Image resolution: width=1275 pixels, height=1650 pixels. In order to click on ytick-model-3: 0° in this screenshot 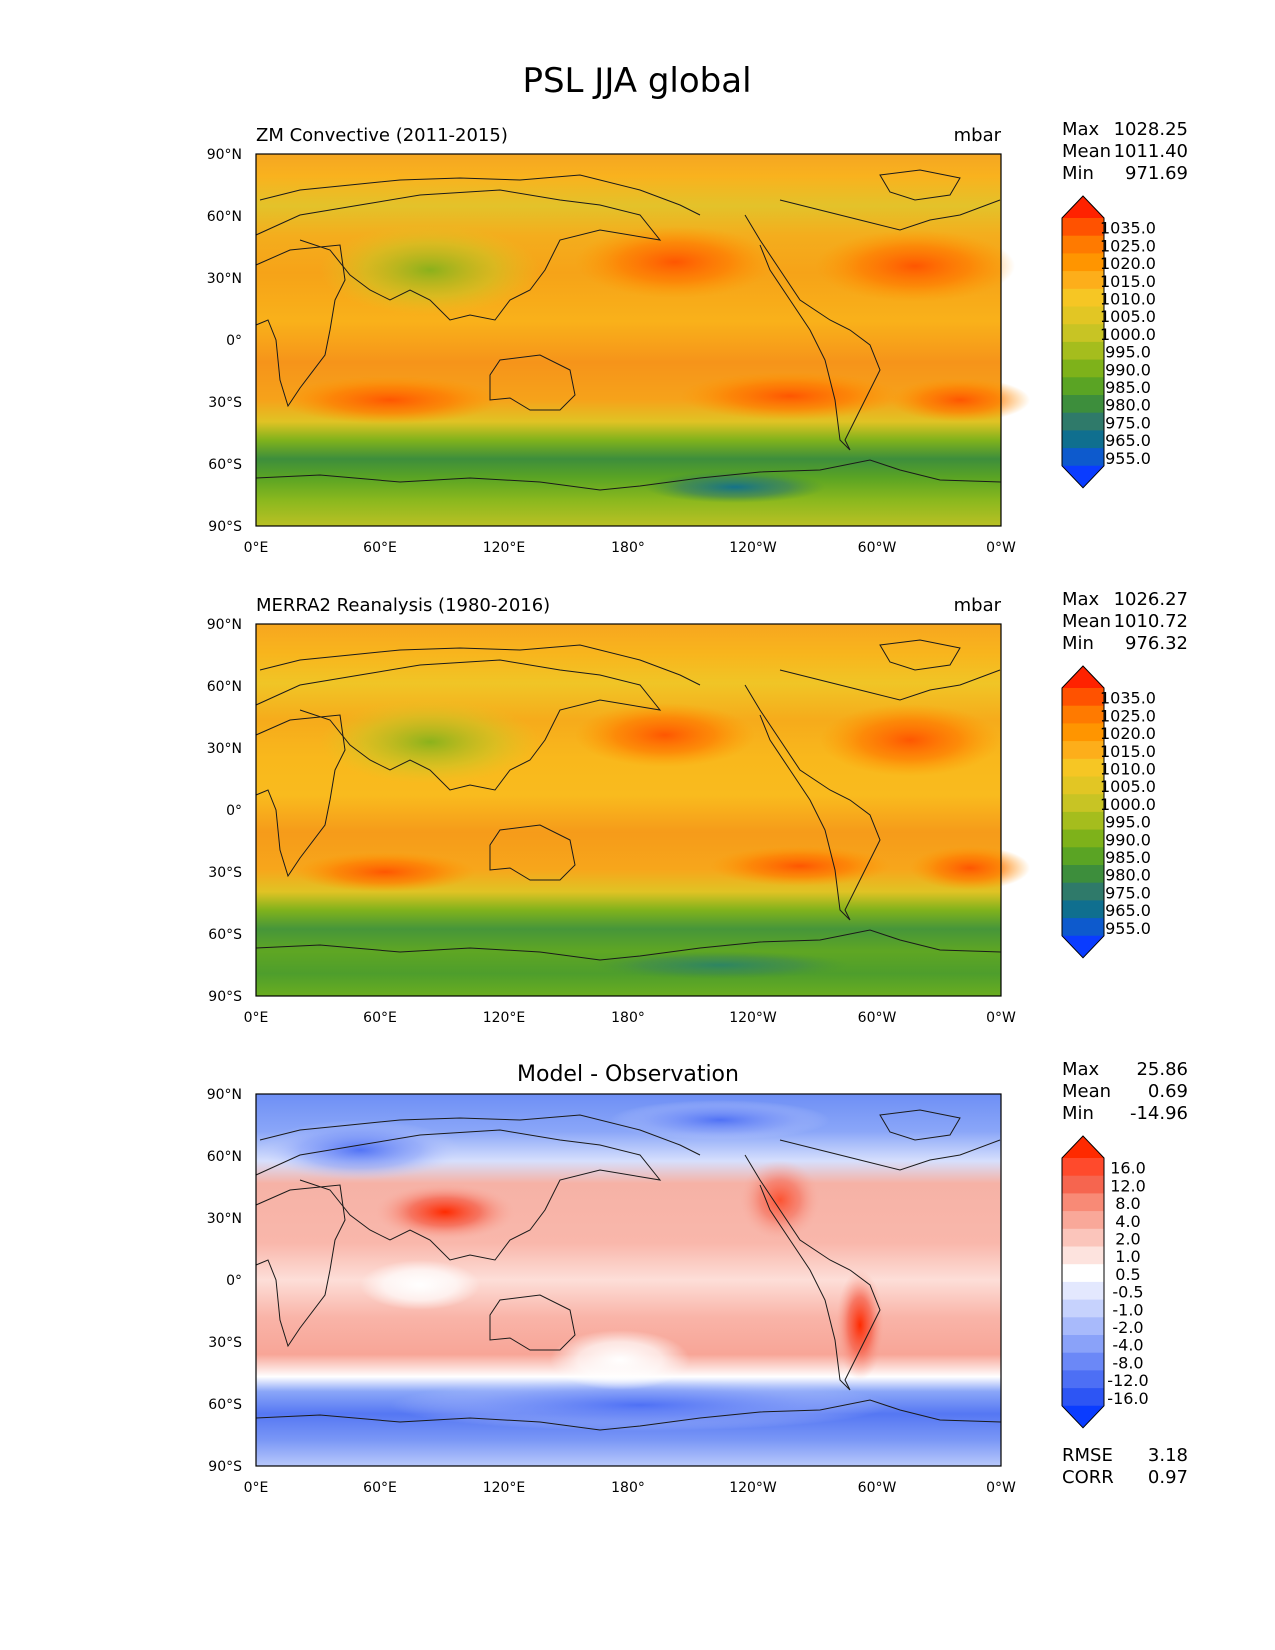, I will do `click(234, 341)`.